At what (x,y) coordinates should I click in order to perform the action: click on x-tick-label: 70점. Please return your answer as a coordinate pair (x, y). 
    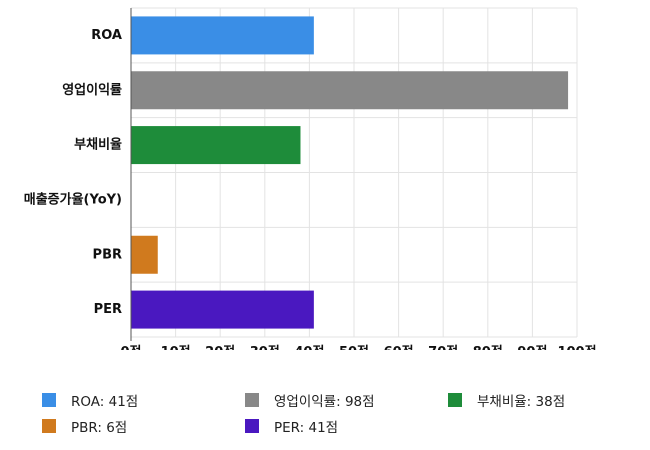
    Looking at the image, I should click on (443, 347).